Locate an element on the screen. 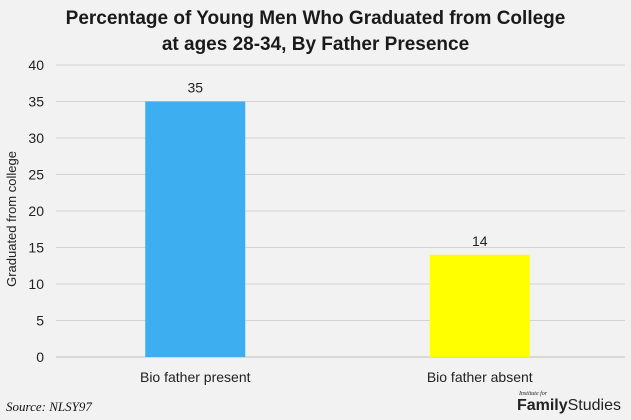  data-label-1: 35 is located at coordinates (195, 88).